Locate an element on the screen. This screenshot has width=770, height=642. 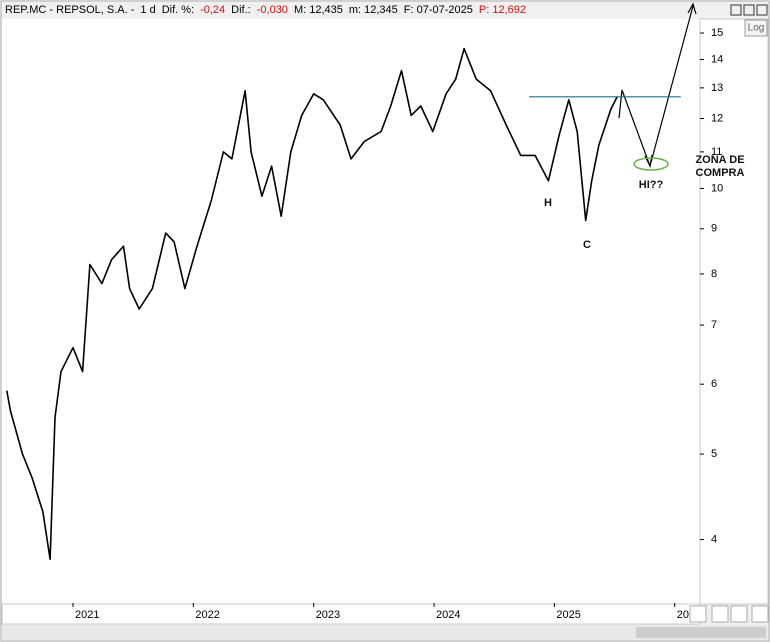
projection-path is located at coordinates (656, 86).